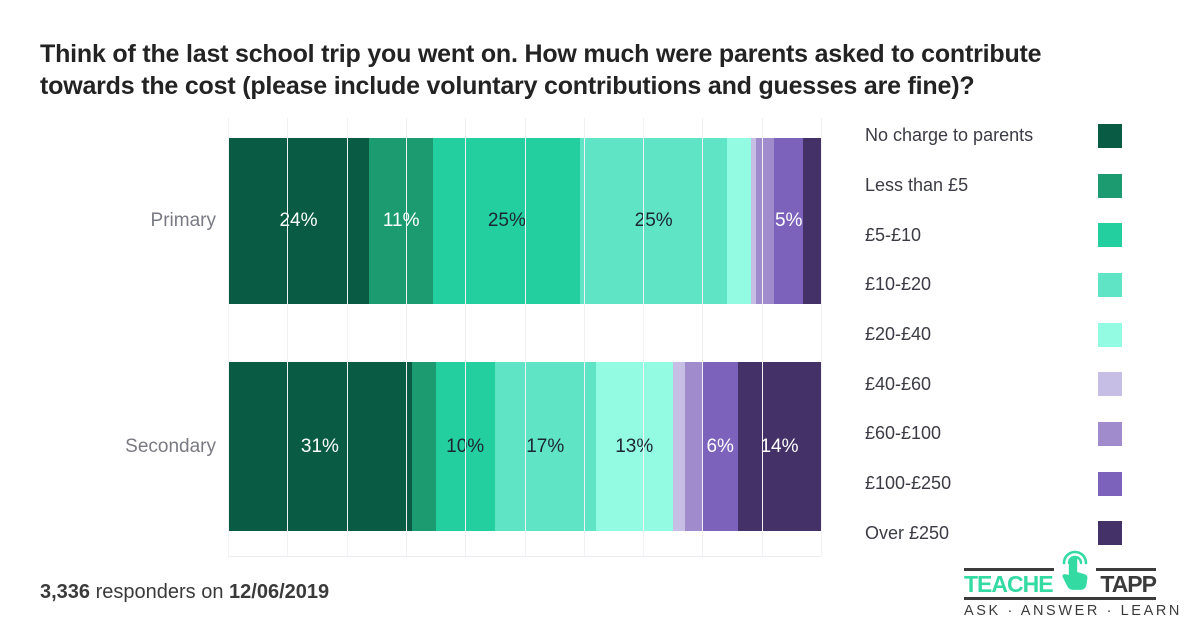 Image resolution: width=1184 pixels, height=634 pixels. Describe the element at coordinates (1073, 611) in the screenshot. I see `logo-tagline: ASK · ANSWER · LEARN` at that location.